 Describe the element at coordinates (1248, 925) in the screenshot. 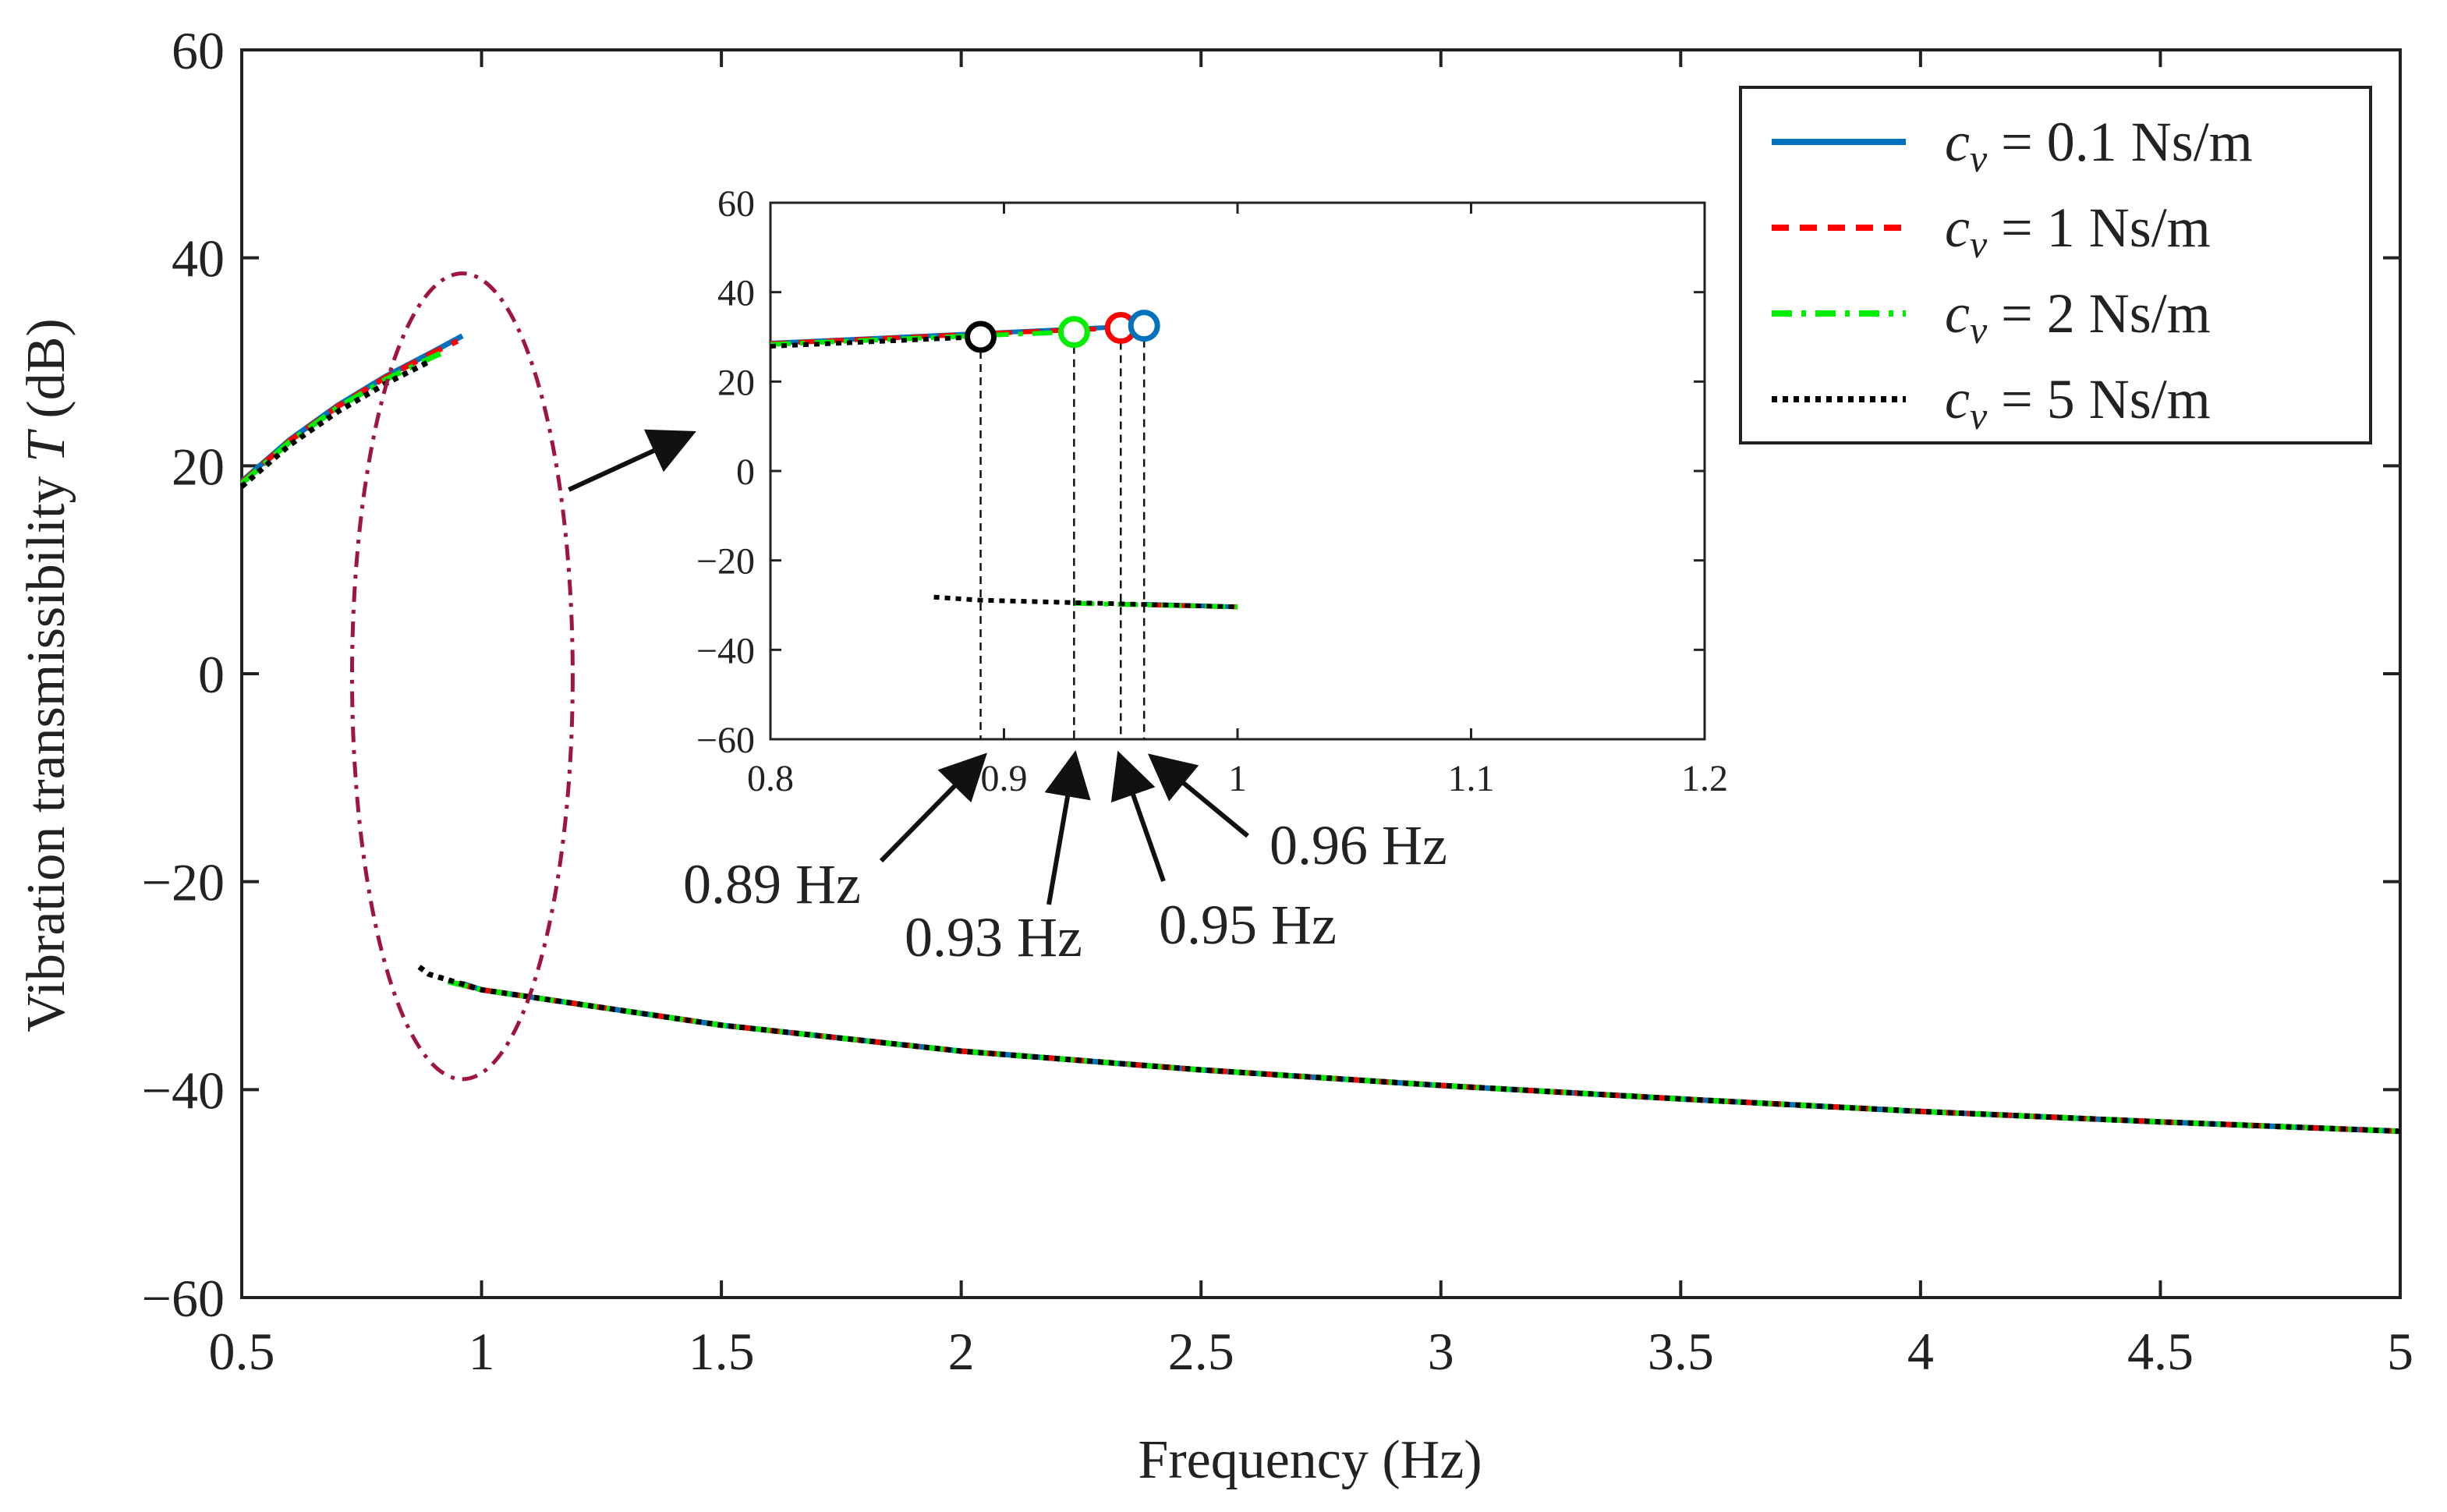

I see `frequency-label: 0.95 Hz` at that location.